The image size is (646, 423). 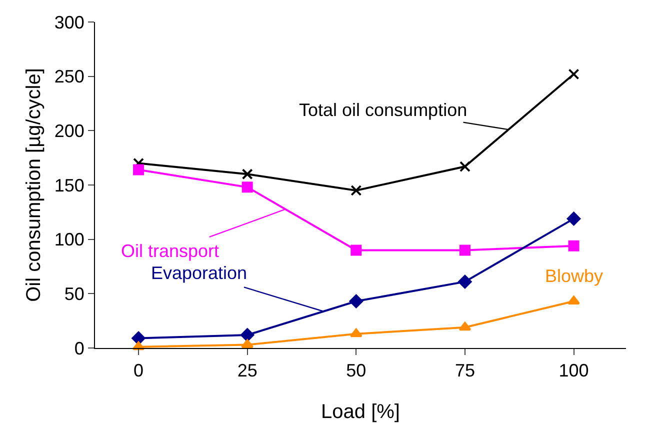 What do you see at coordinates (573, 370) in the screenshot?
I see `x-tick-label: 100` at bounding box center [573, 370].